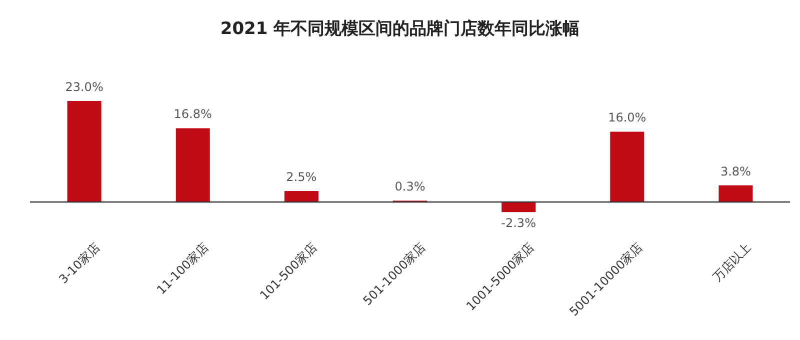 This screenshot has width=800, height=340. What do you see at coordinates (732, 262) in the screenshot?
I see `x-tick-label: 万店以上` at bounding box center [732, 262].